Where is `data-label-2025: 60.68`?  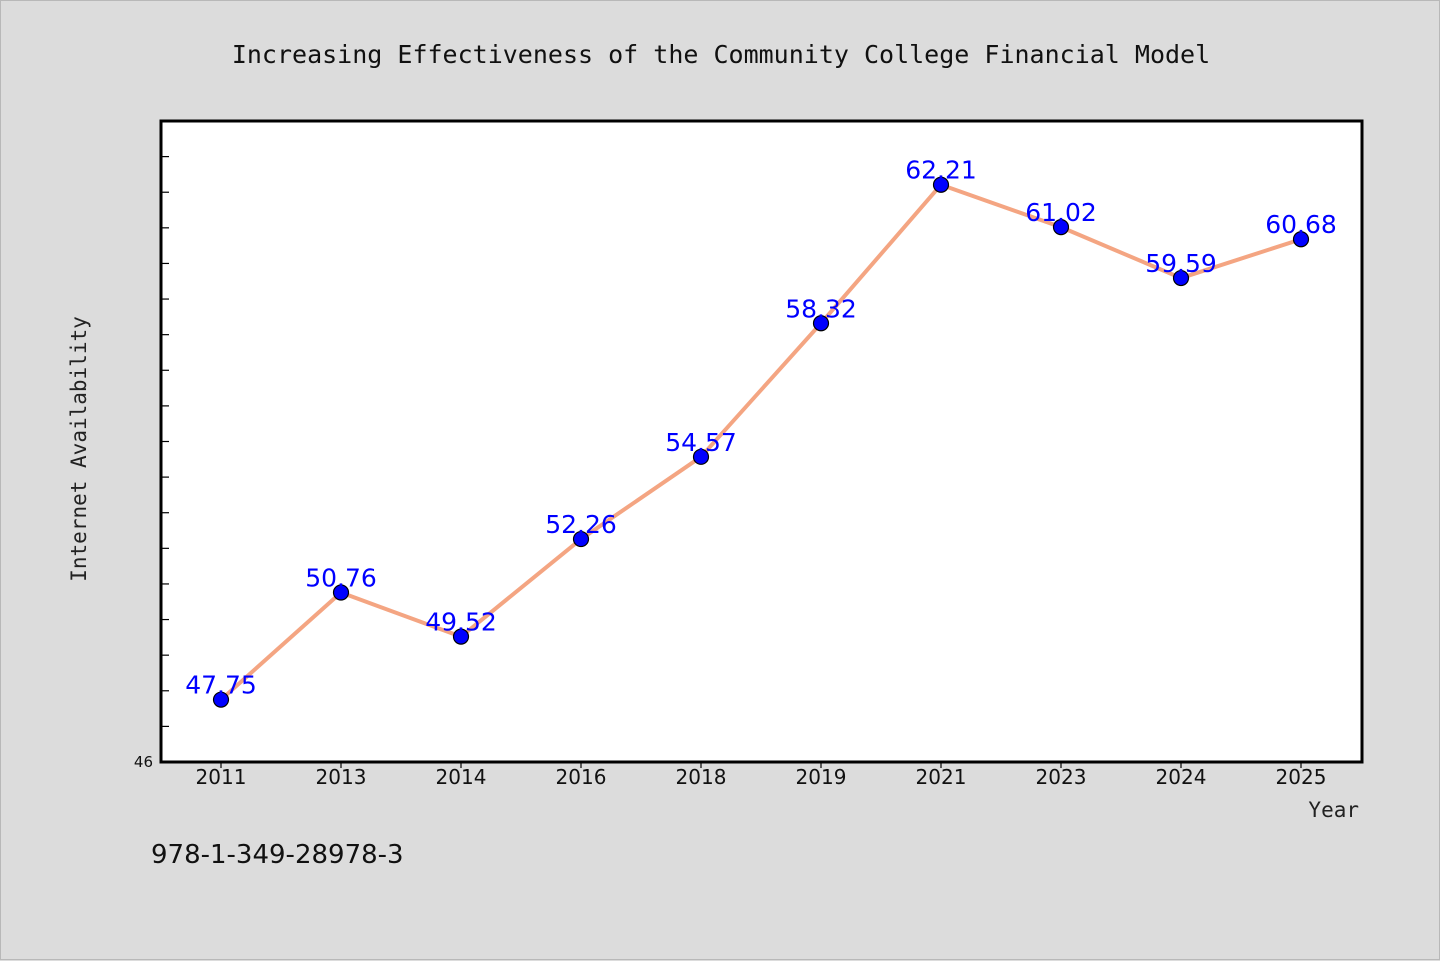
data-label-2025: 60.68 is located at coordinates (1301, 224).